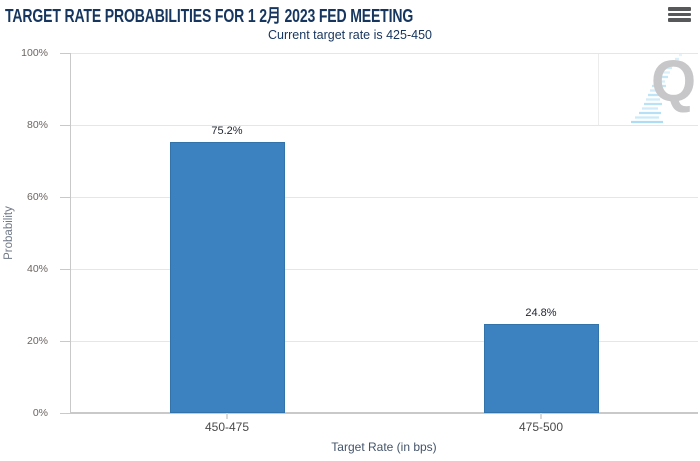 This screenshot has width=700, height=461. What do you see at coordinates (384, 413) in the screenshot?
I see `x-axis-line` at bounding box center [384, 413].